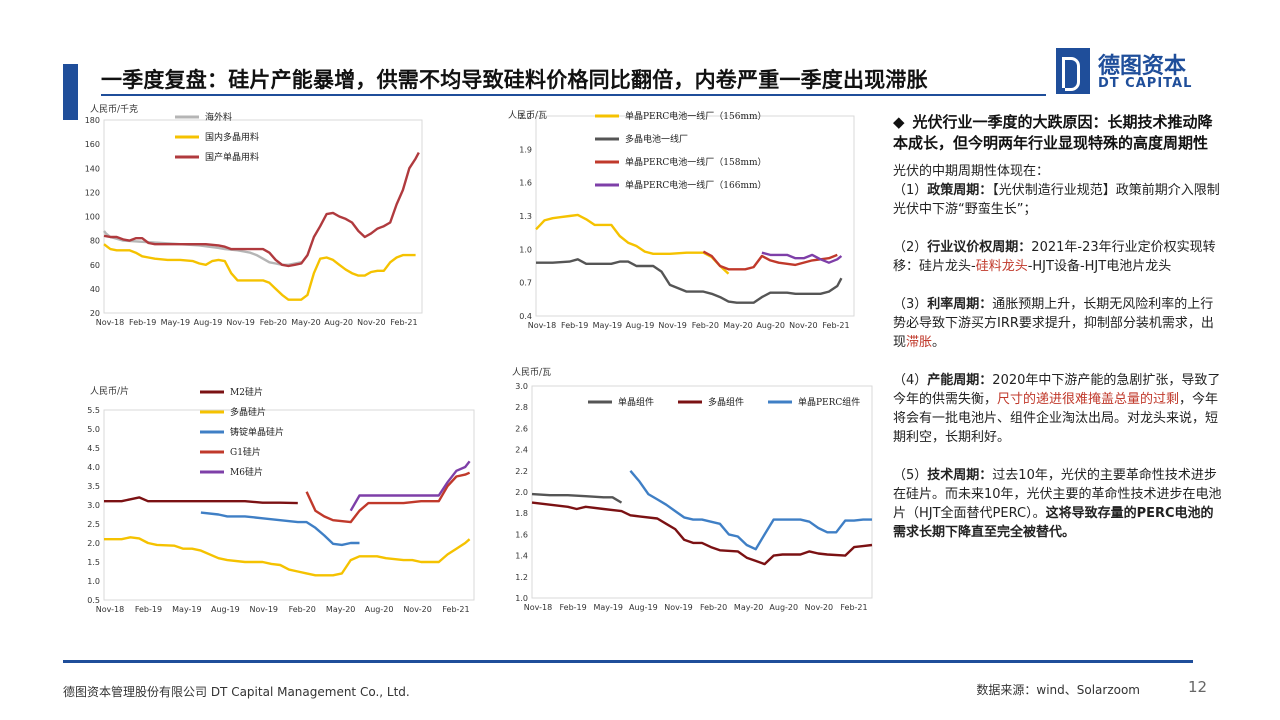 Image resolution: width=1280 pixels, height=720 pixels. What do you see at coordinates (960, 380) in the screenshot?
I see `cycle-label: 产能周期：` at bounding box center [960, 380].